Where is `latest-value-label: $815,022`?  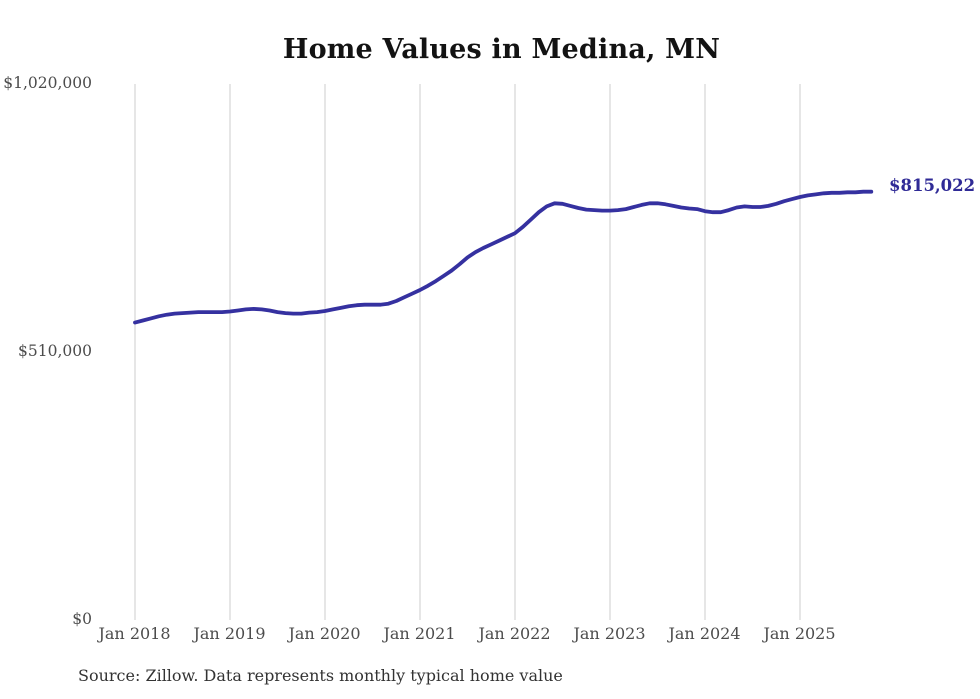
latest-value-label: $815,022 is located at coordinates (932, 185).